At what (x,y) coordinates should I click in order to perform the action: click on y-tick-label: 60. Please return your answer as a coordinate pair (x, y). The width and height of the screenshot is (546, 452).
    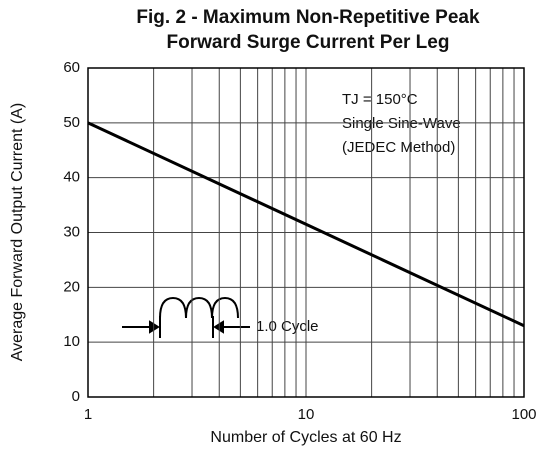
    Looking at the image, I should click on (71, 67).